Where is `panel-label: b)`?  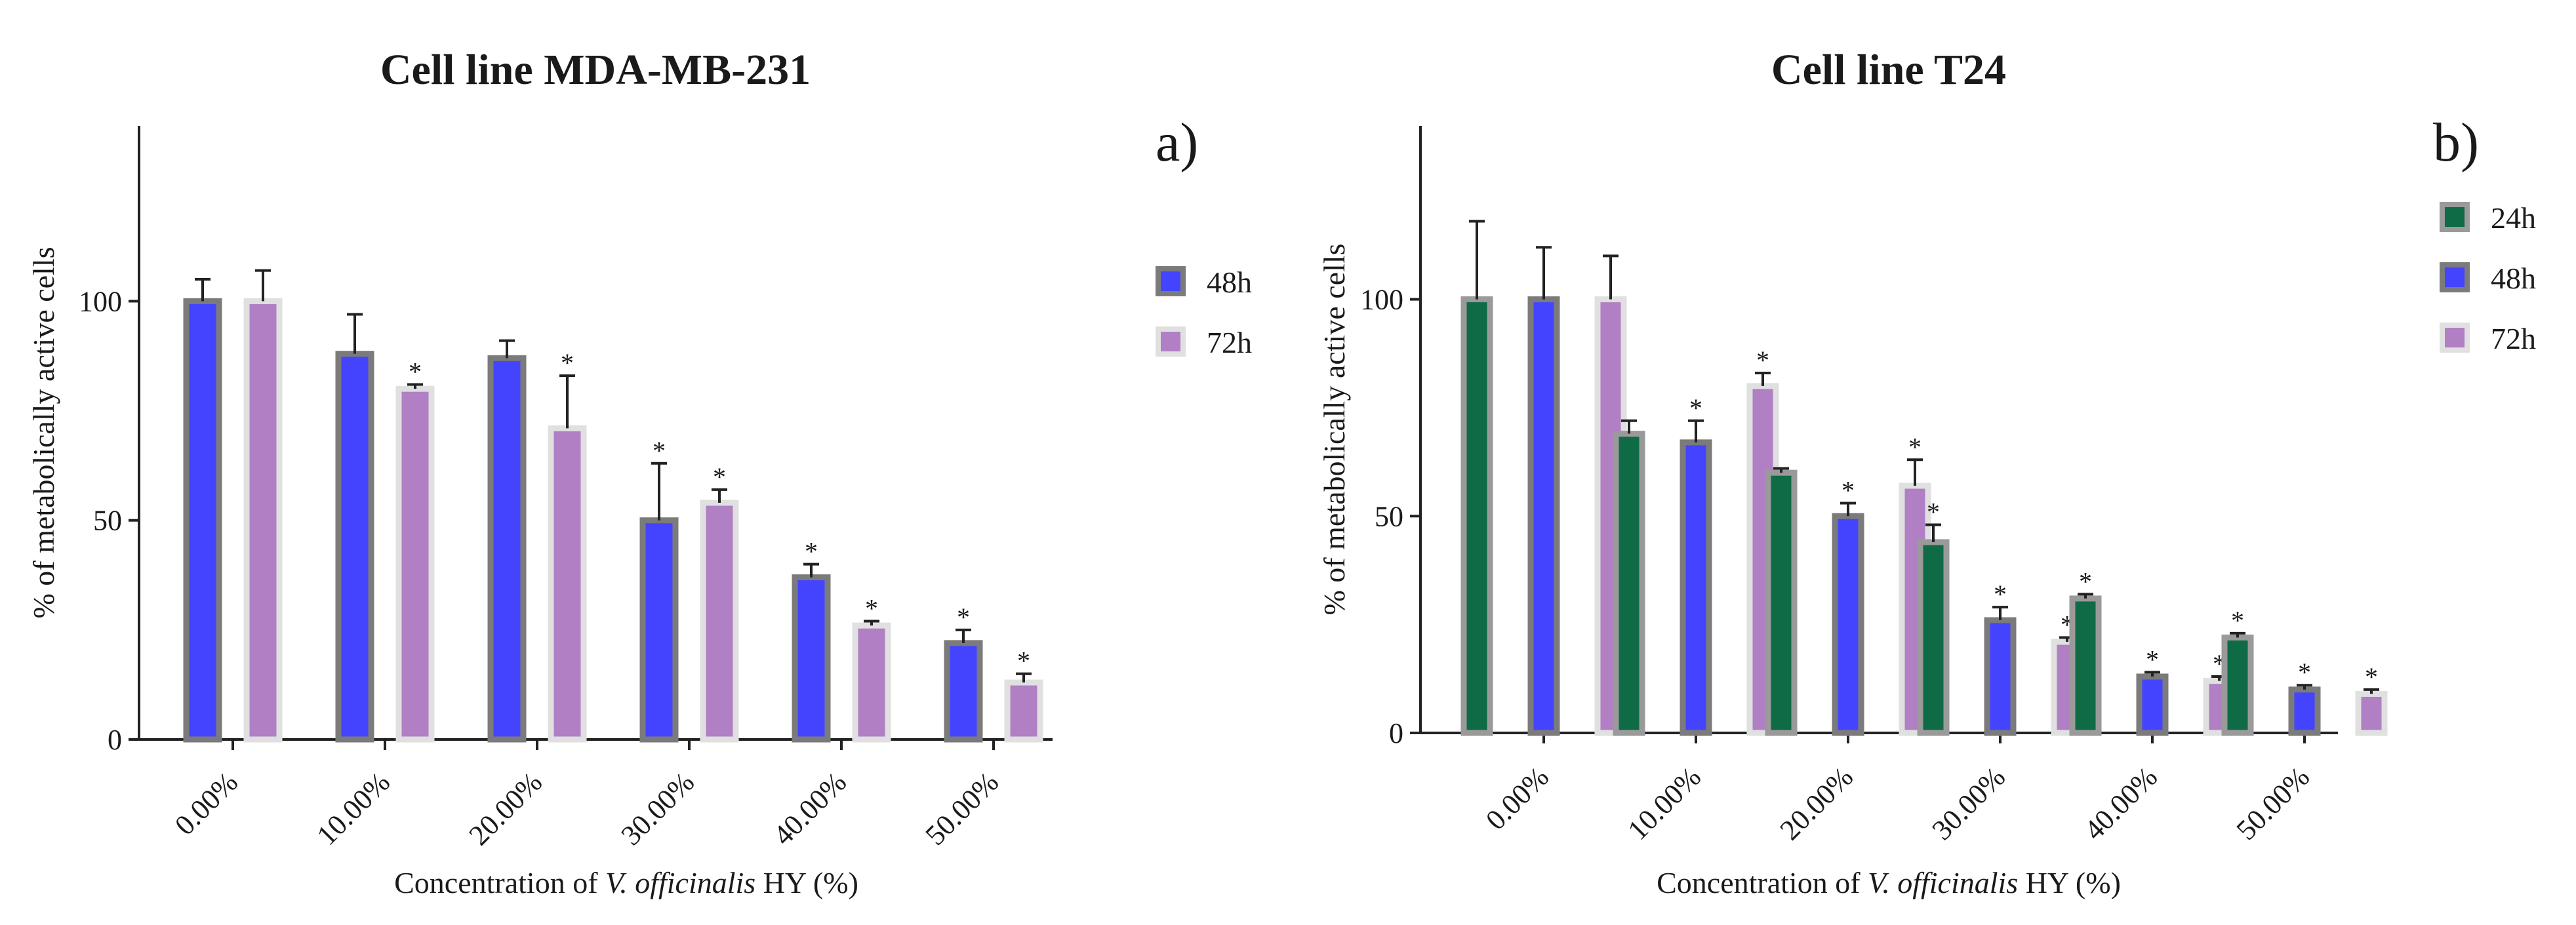
panel-label: b) is located at coordinates (2456, 142).